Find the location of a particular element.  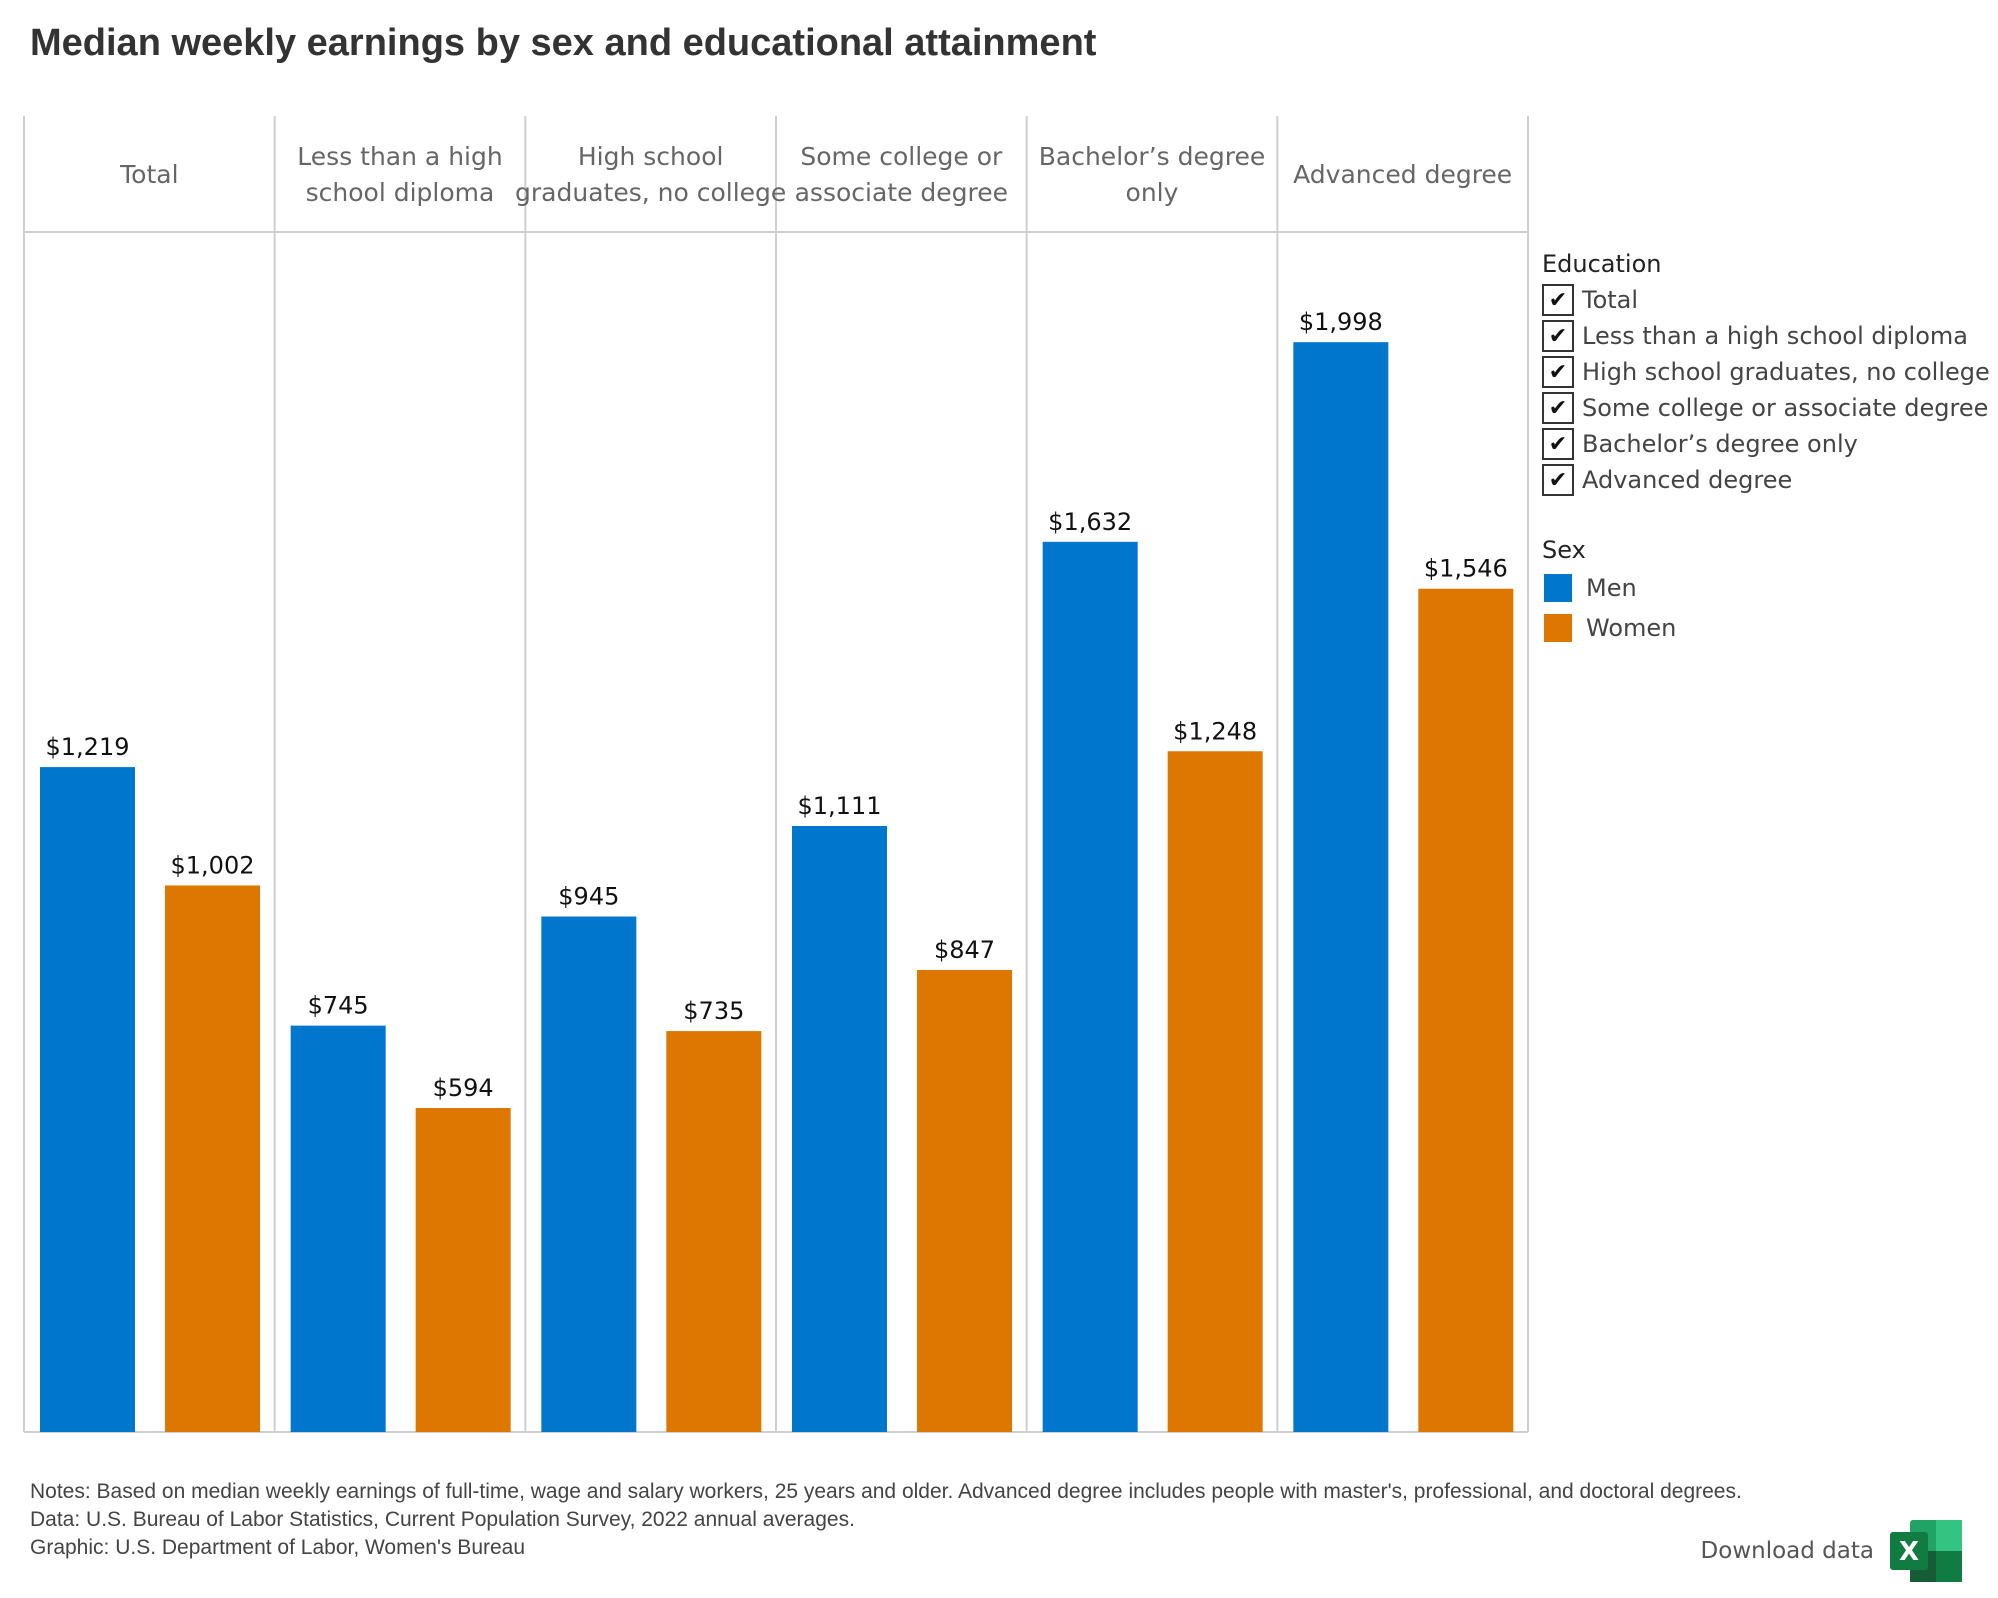

download-data-button: Download data X is located at coordinates (1832, 1551).